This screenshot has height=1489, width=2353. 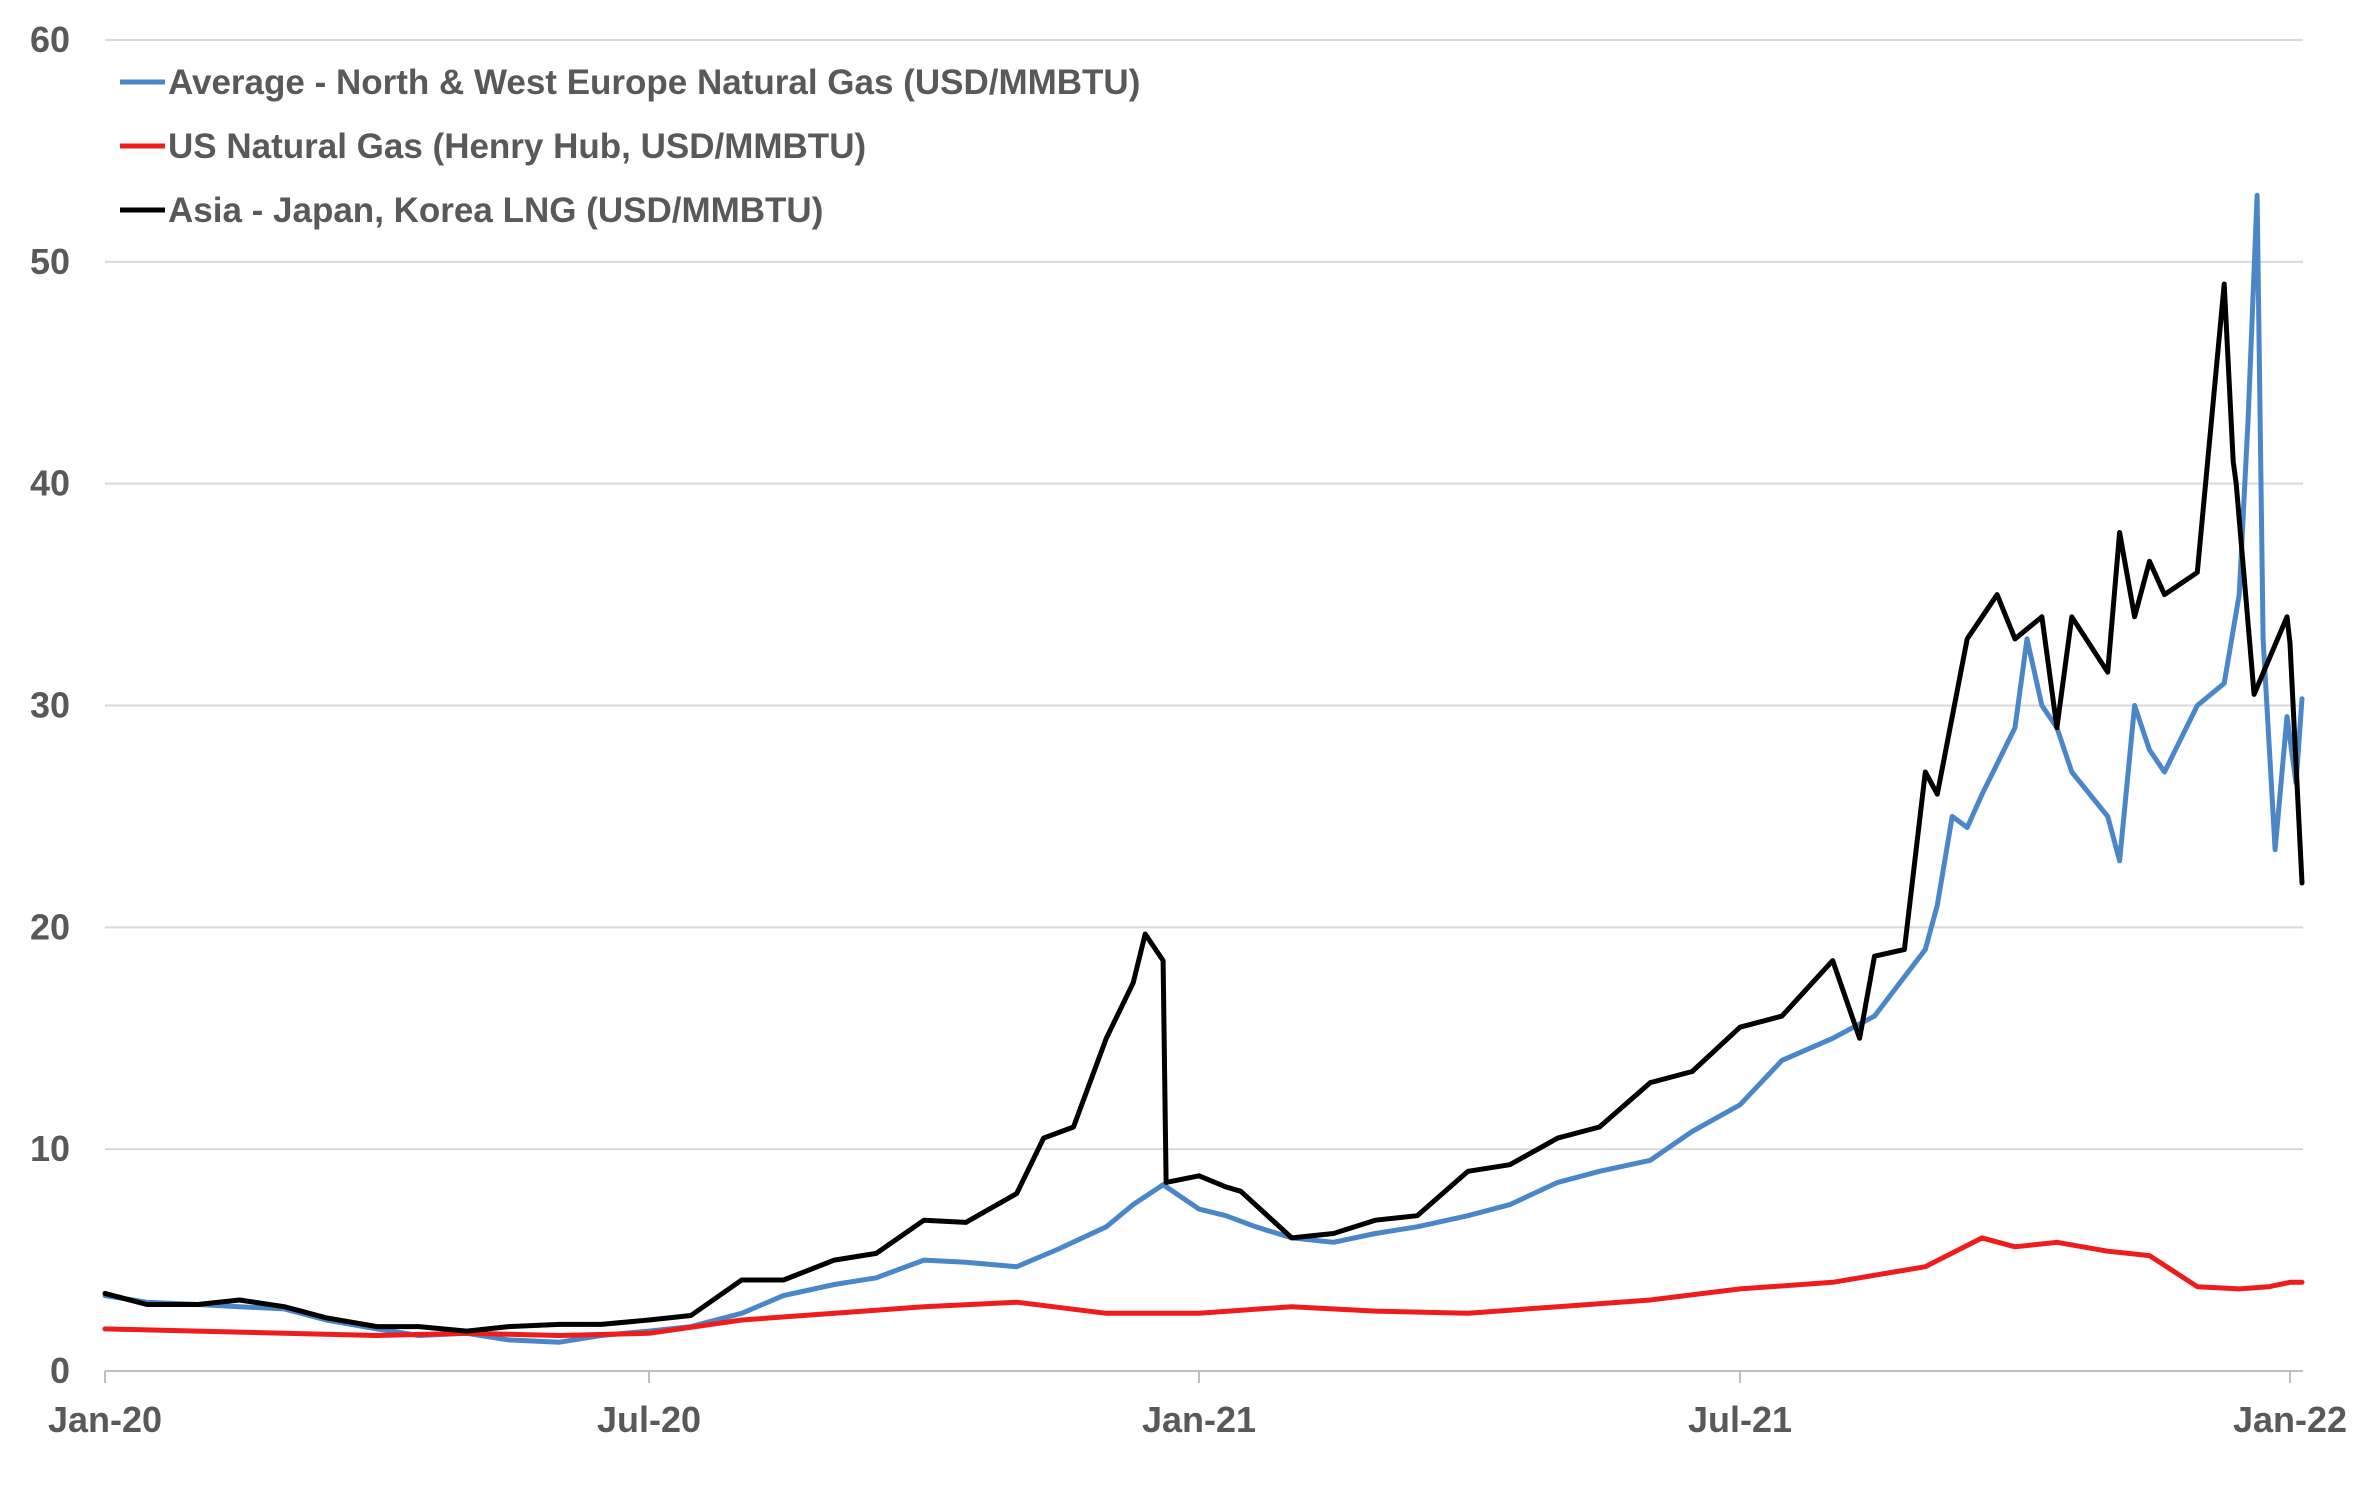 What do you see at coordinates (50, 1148) in the screenshot?
I see `y-tick-label: 10` at bounding box center [50, 1148].